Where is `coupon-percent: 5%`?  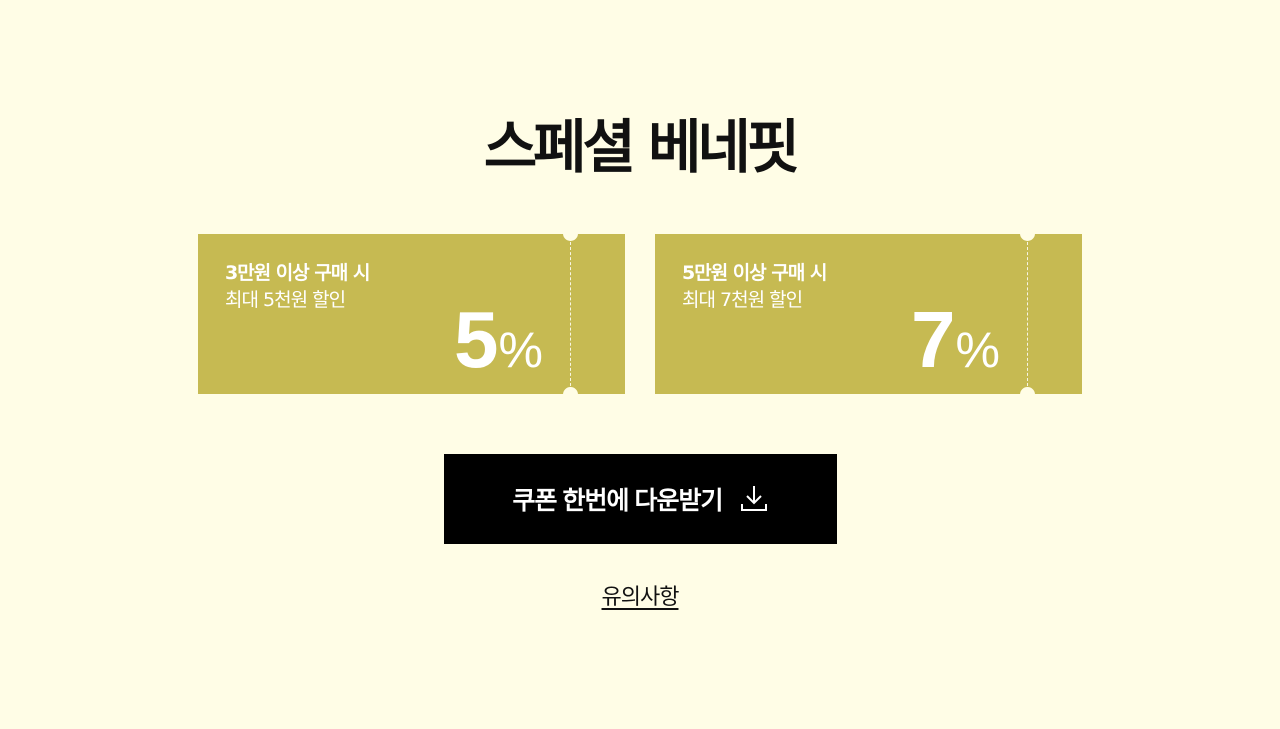 coupon-percent: 5% is located at coordinates (498, 351).